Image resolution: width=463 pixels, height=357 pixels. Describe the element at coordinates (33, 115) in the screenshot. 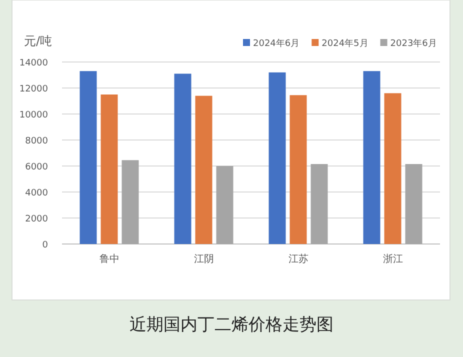

I see `y-tick-label: 10000` at that location.